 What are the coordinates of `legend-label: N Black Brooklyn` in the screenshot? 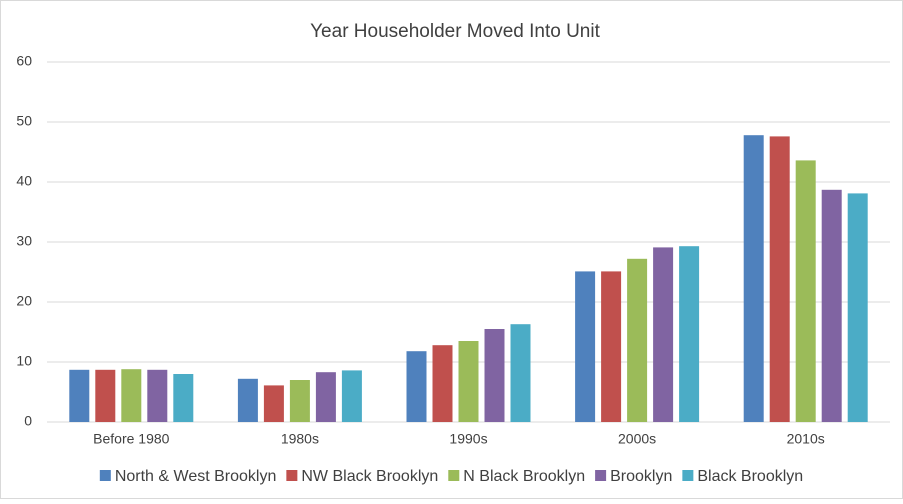 It's located at (524, 476).